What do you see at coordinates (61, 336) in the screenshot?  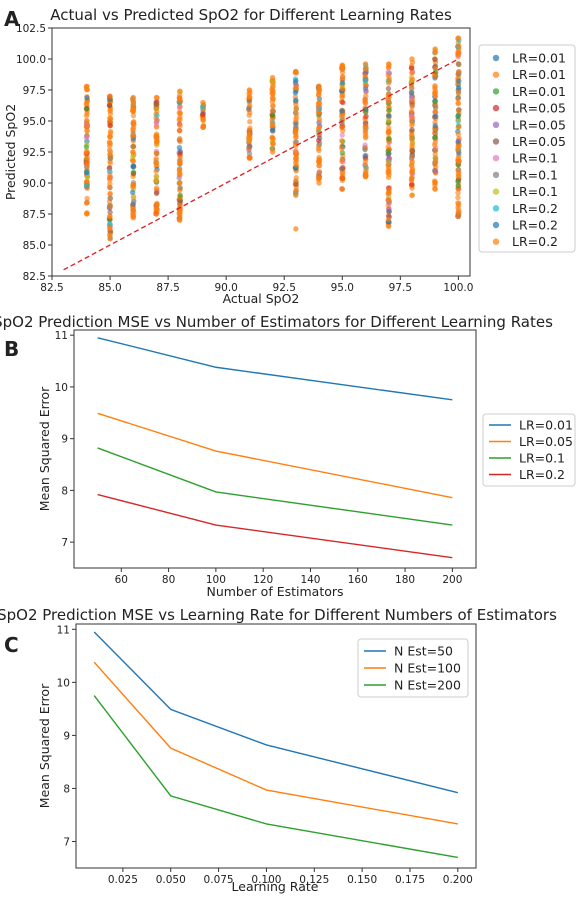 I see `panel-b-ytick-label: 11` at bounding box center [61, 336].